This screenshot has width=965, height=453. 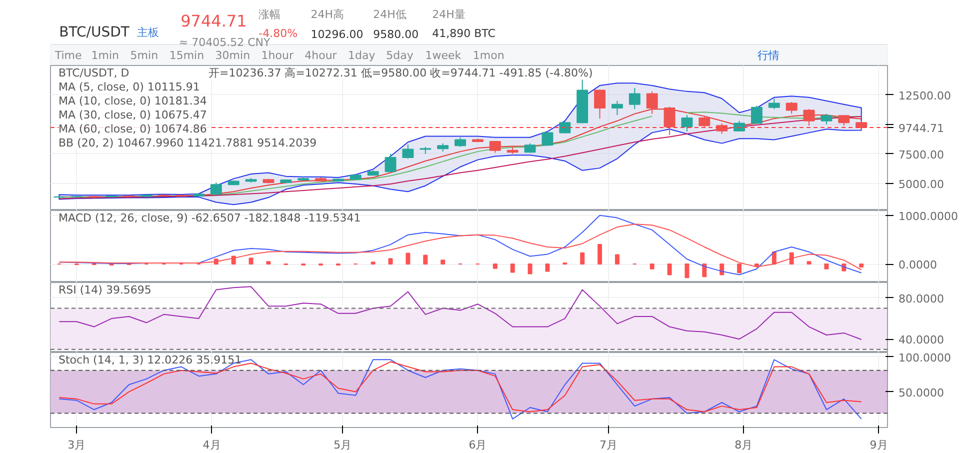 I want to click on annotation: MA (30, close, 0) 10675.47, so click(x=132, y=115).